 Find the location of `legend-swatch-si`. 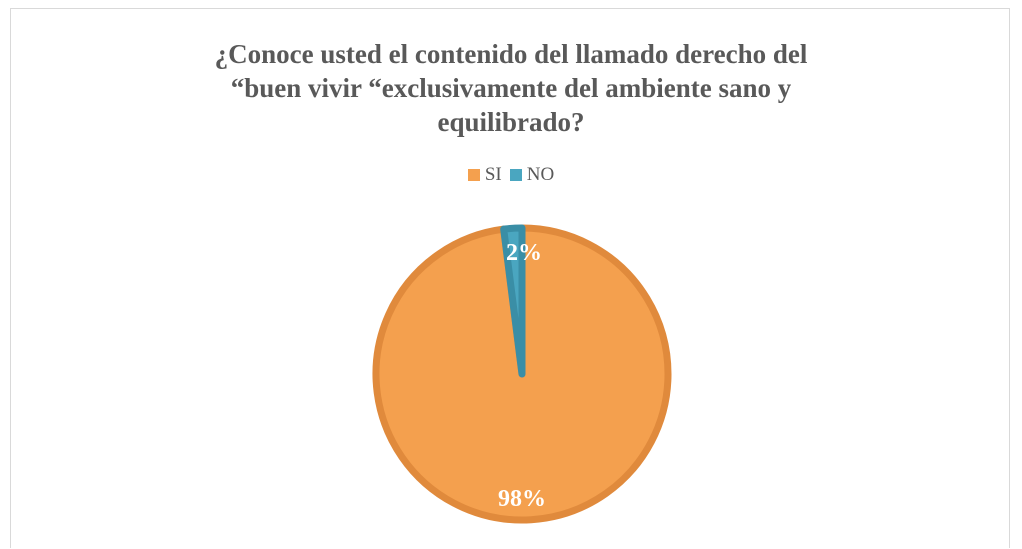

legend-swatch-si is located at coordinates (473, 175).